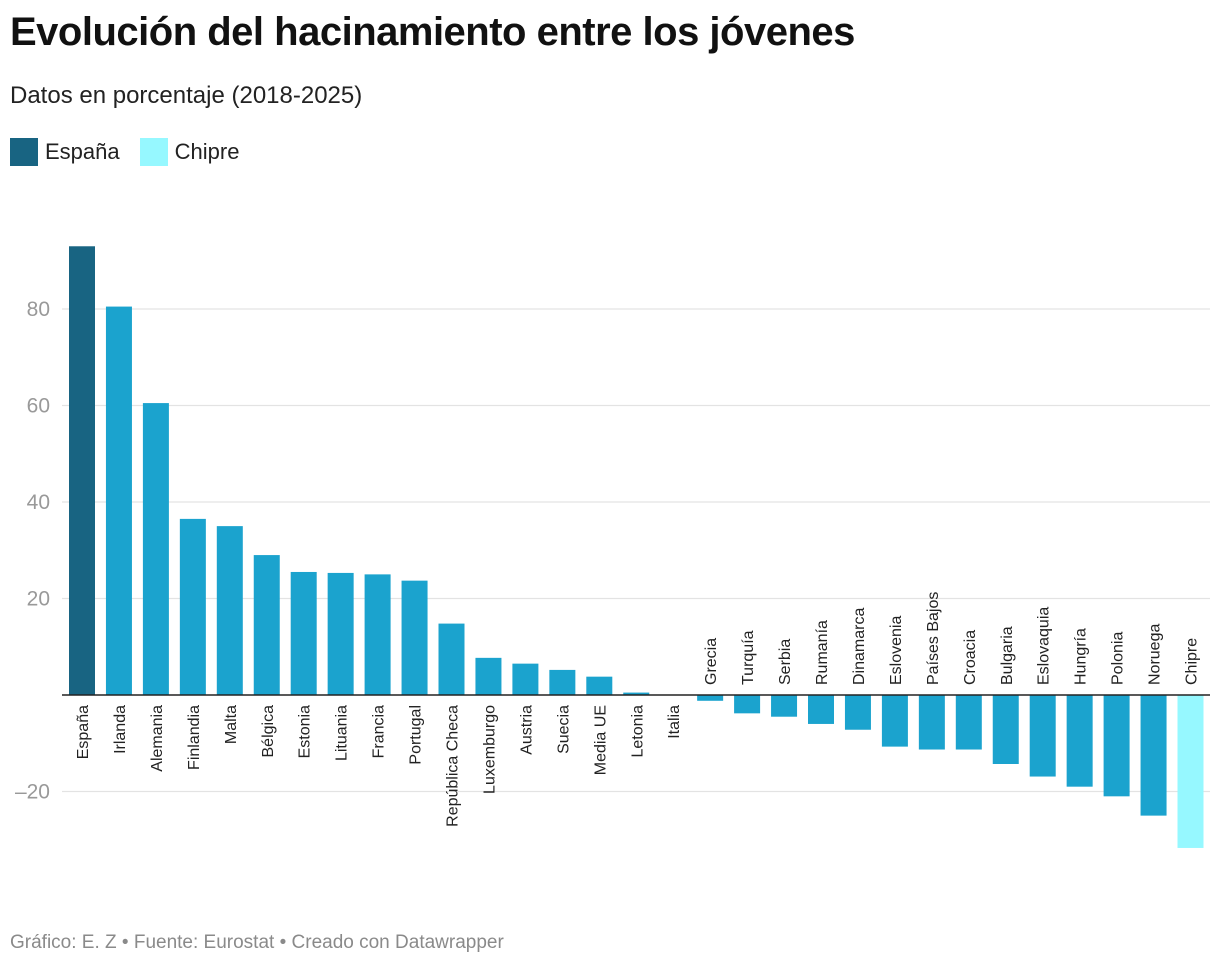  I want to click on category-label: Polonia, so click(1118, 658).